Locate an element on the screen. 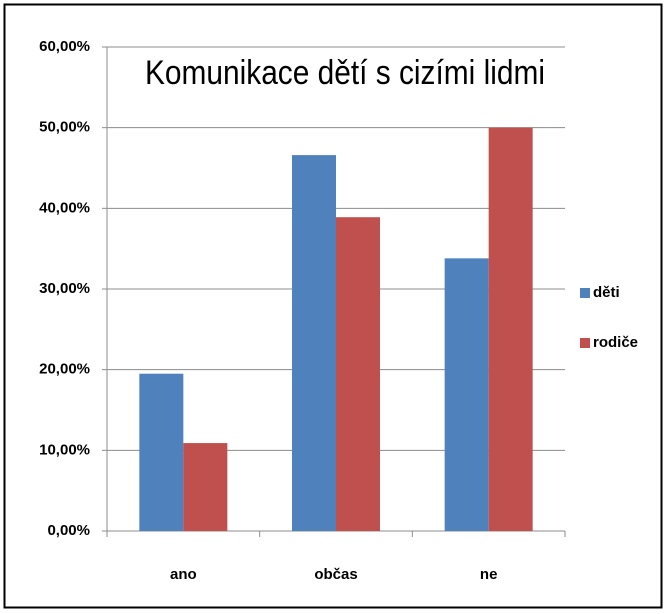 This screenshot has height=614, width=668. x-tick-label: ne is located at coordinates (489, 574).